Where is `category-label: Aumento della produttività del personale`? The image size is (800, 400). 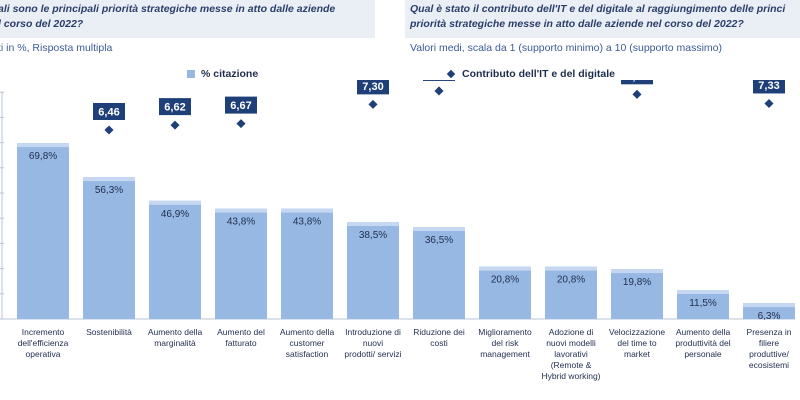 category-label: Aumento della produttività del personale is located at coordinates (703, 343).